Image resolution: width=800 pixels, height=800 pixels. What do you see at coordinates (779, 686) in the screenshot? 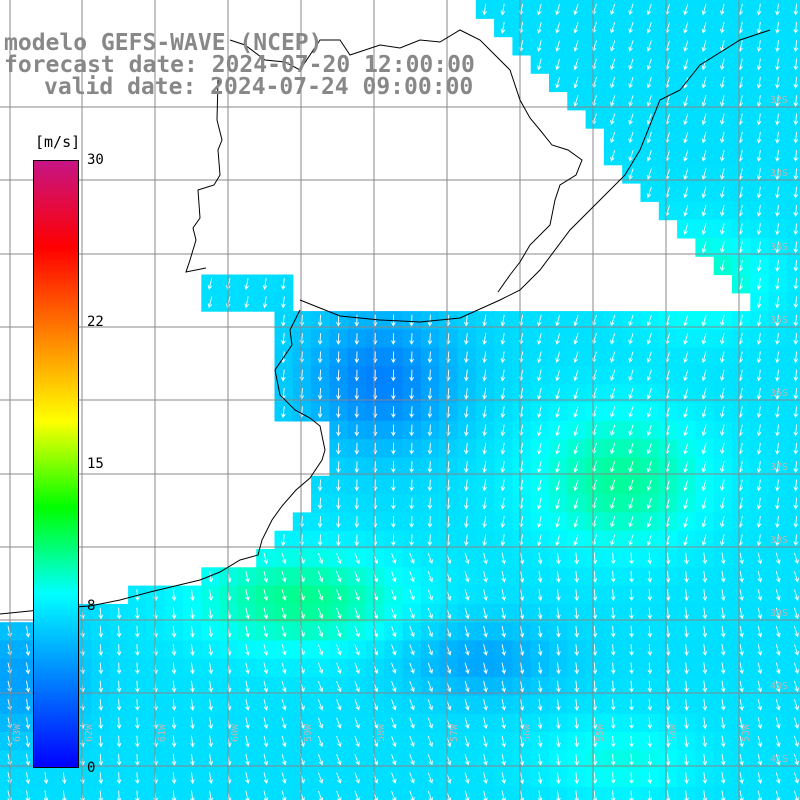
I see `latitude-label: 40S` at bounding box center [779, 686].